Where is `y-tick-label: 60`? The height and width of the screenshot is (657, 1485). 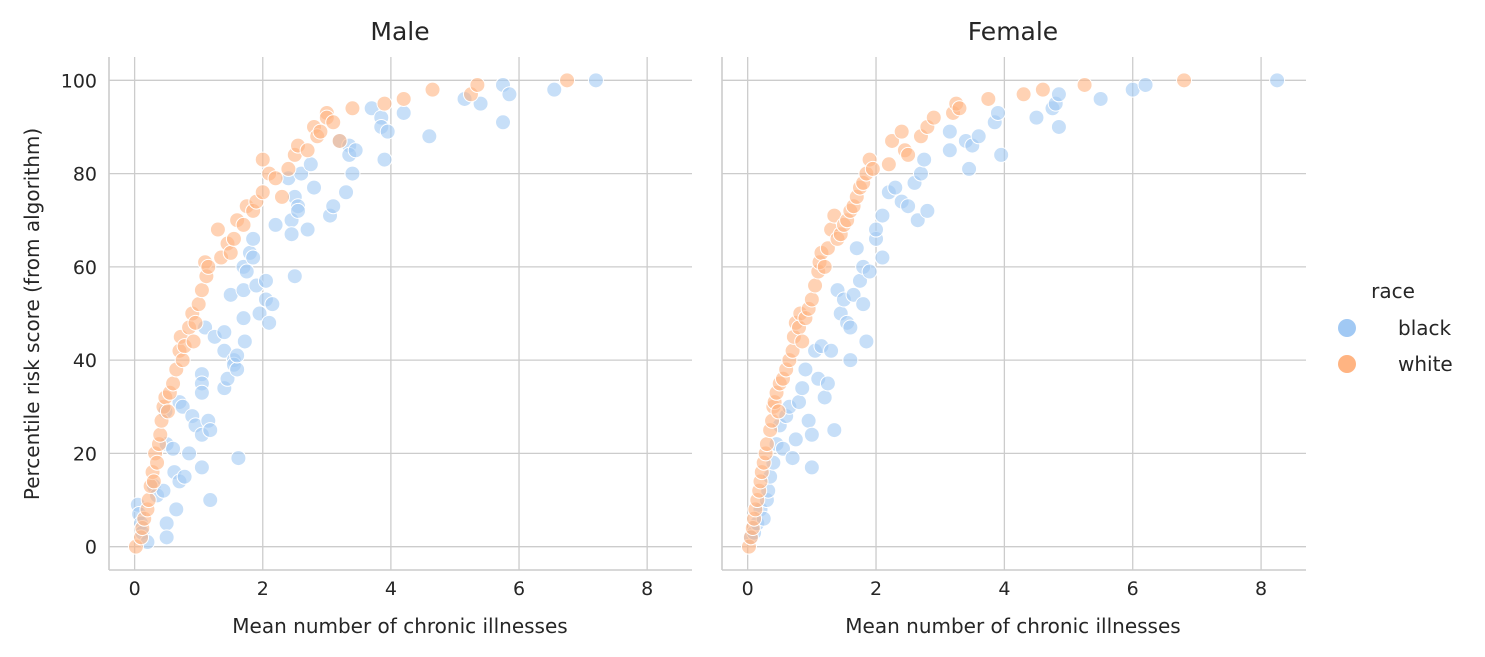
y-tick-label: 60 is located at coordinates (85, 268).